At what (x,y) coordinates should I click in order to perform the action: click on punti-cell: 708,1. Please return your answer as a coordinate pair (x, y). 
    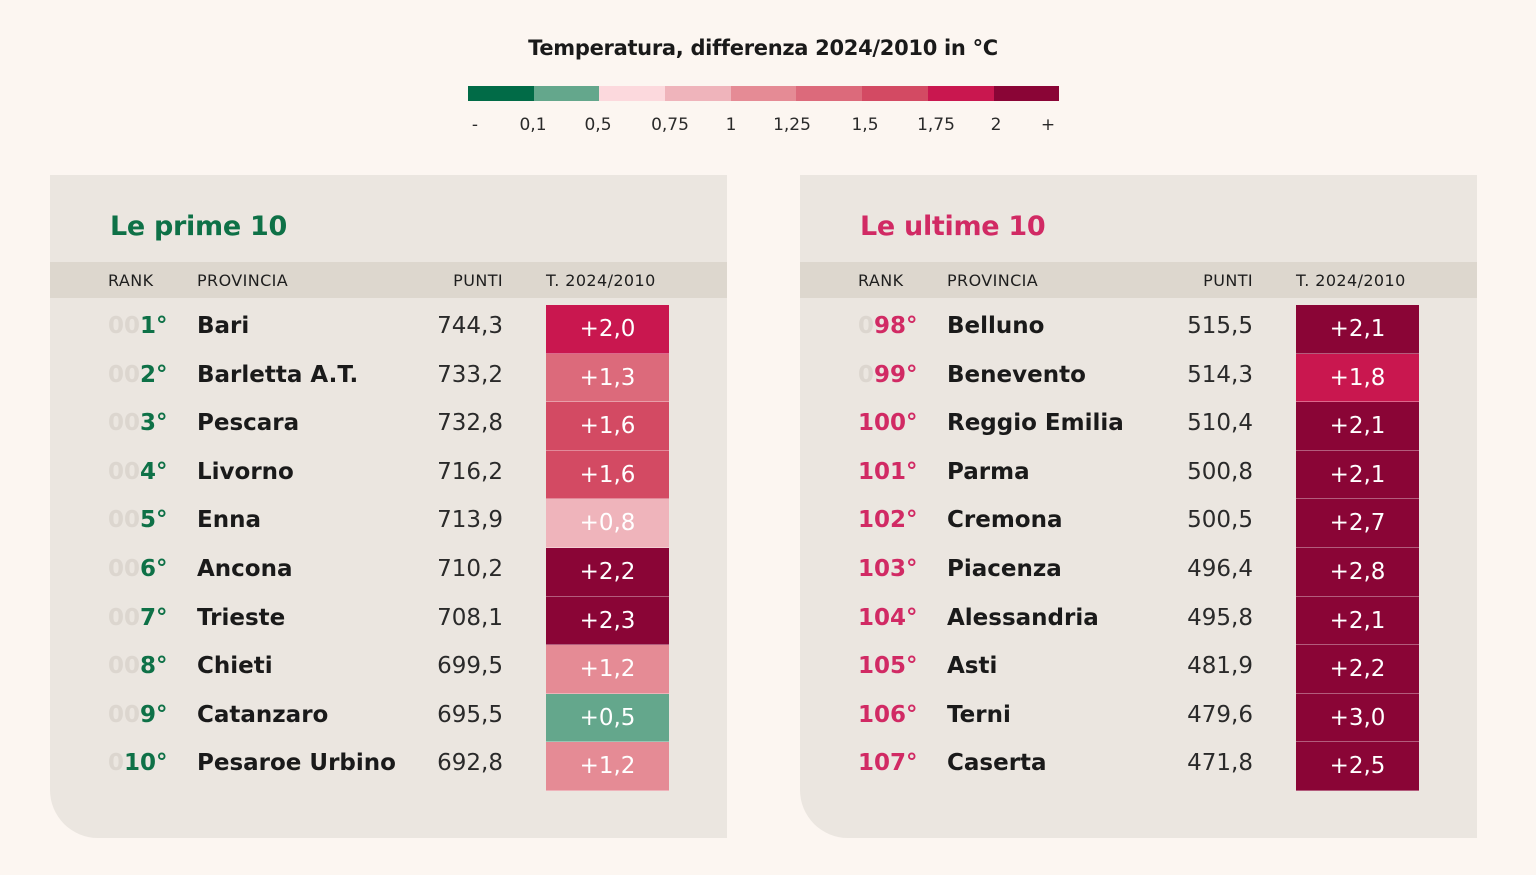
    Looking at the image, I should click on (470, 617).